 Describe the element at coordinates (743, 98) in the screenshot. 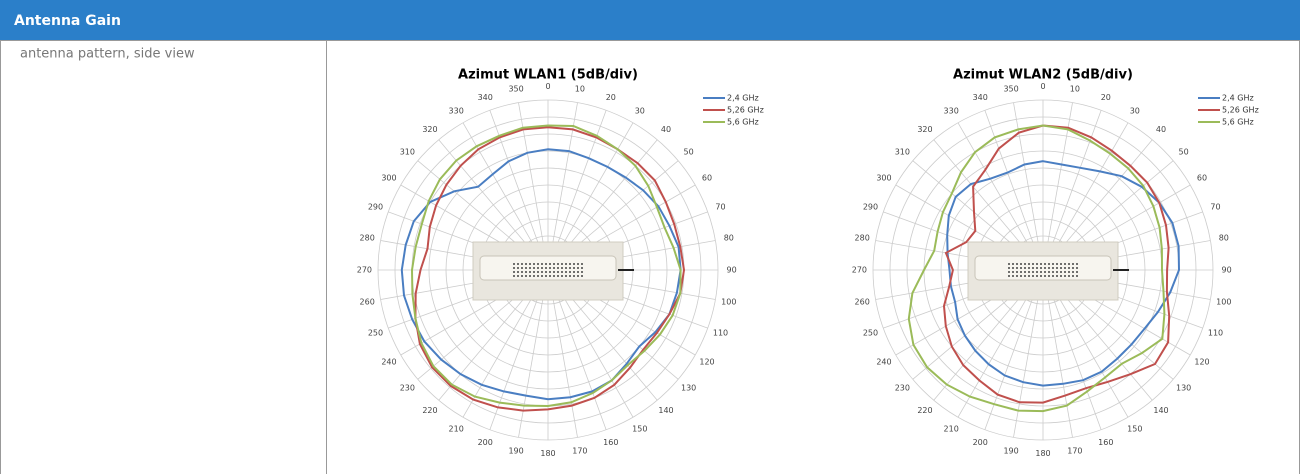

I see `legend-label: 2,4 GHz` at that location.